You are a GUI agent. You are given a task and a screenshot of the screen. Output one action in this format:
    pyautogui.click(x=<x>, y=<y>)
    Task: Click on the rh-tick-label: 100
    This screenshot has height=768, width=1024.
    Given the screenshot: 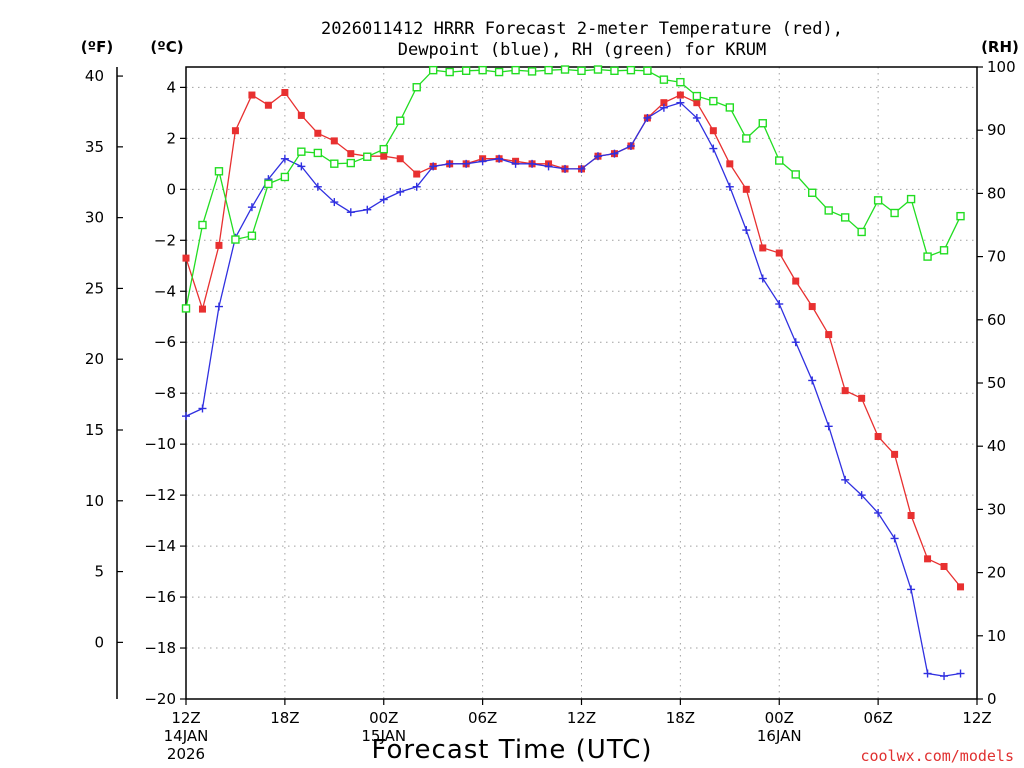 What is the action you would take?
    pyautogui.click(x=1001, y=67)
    